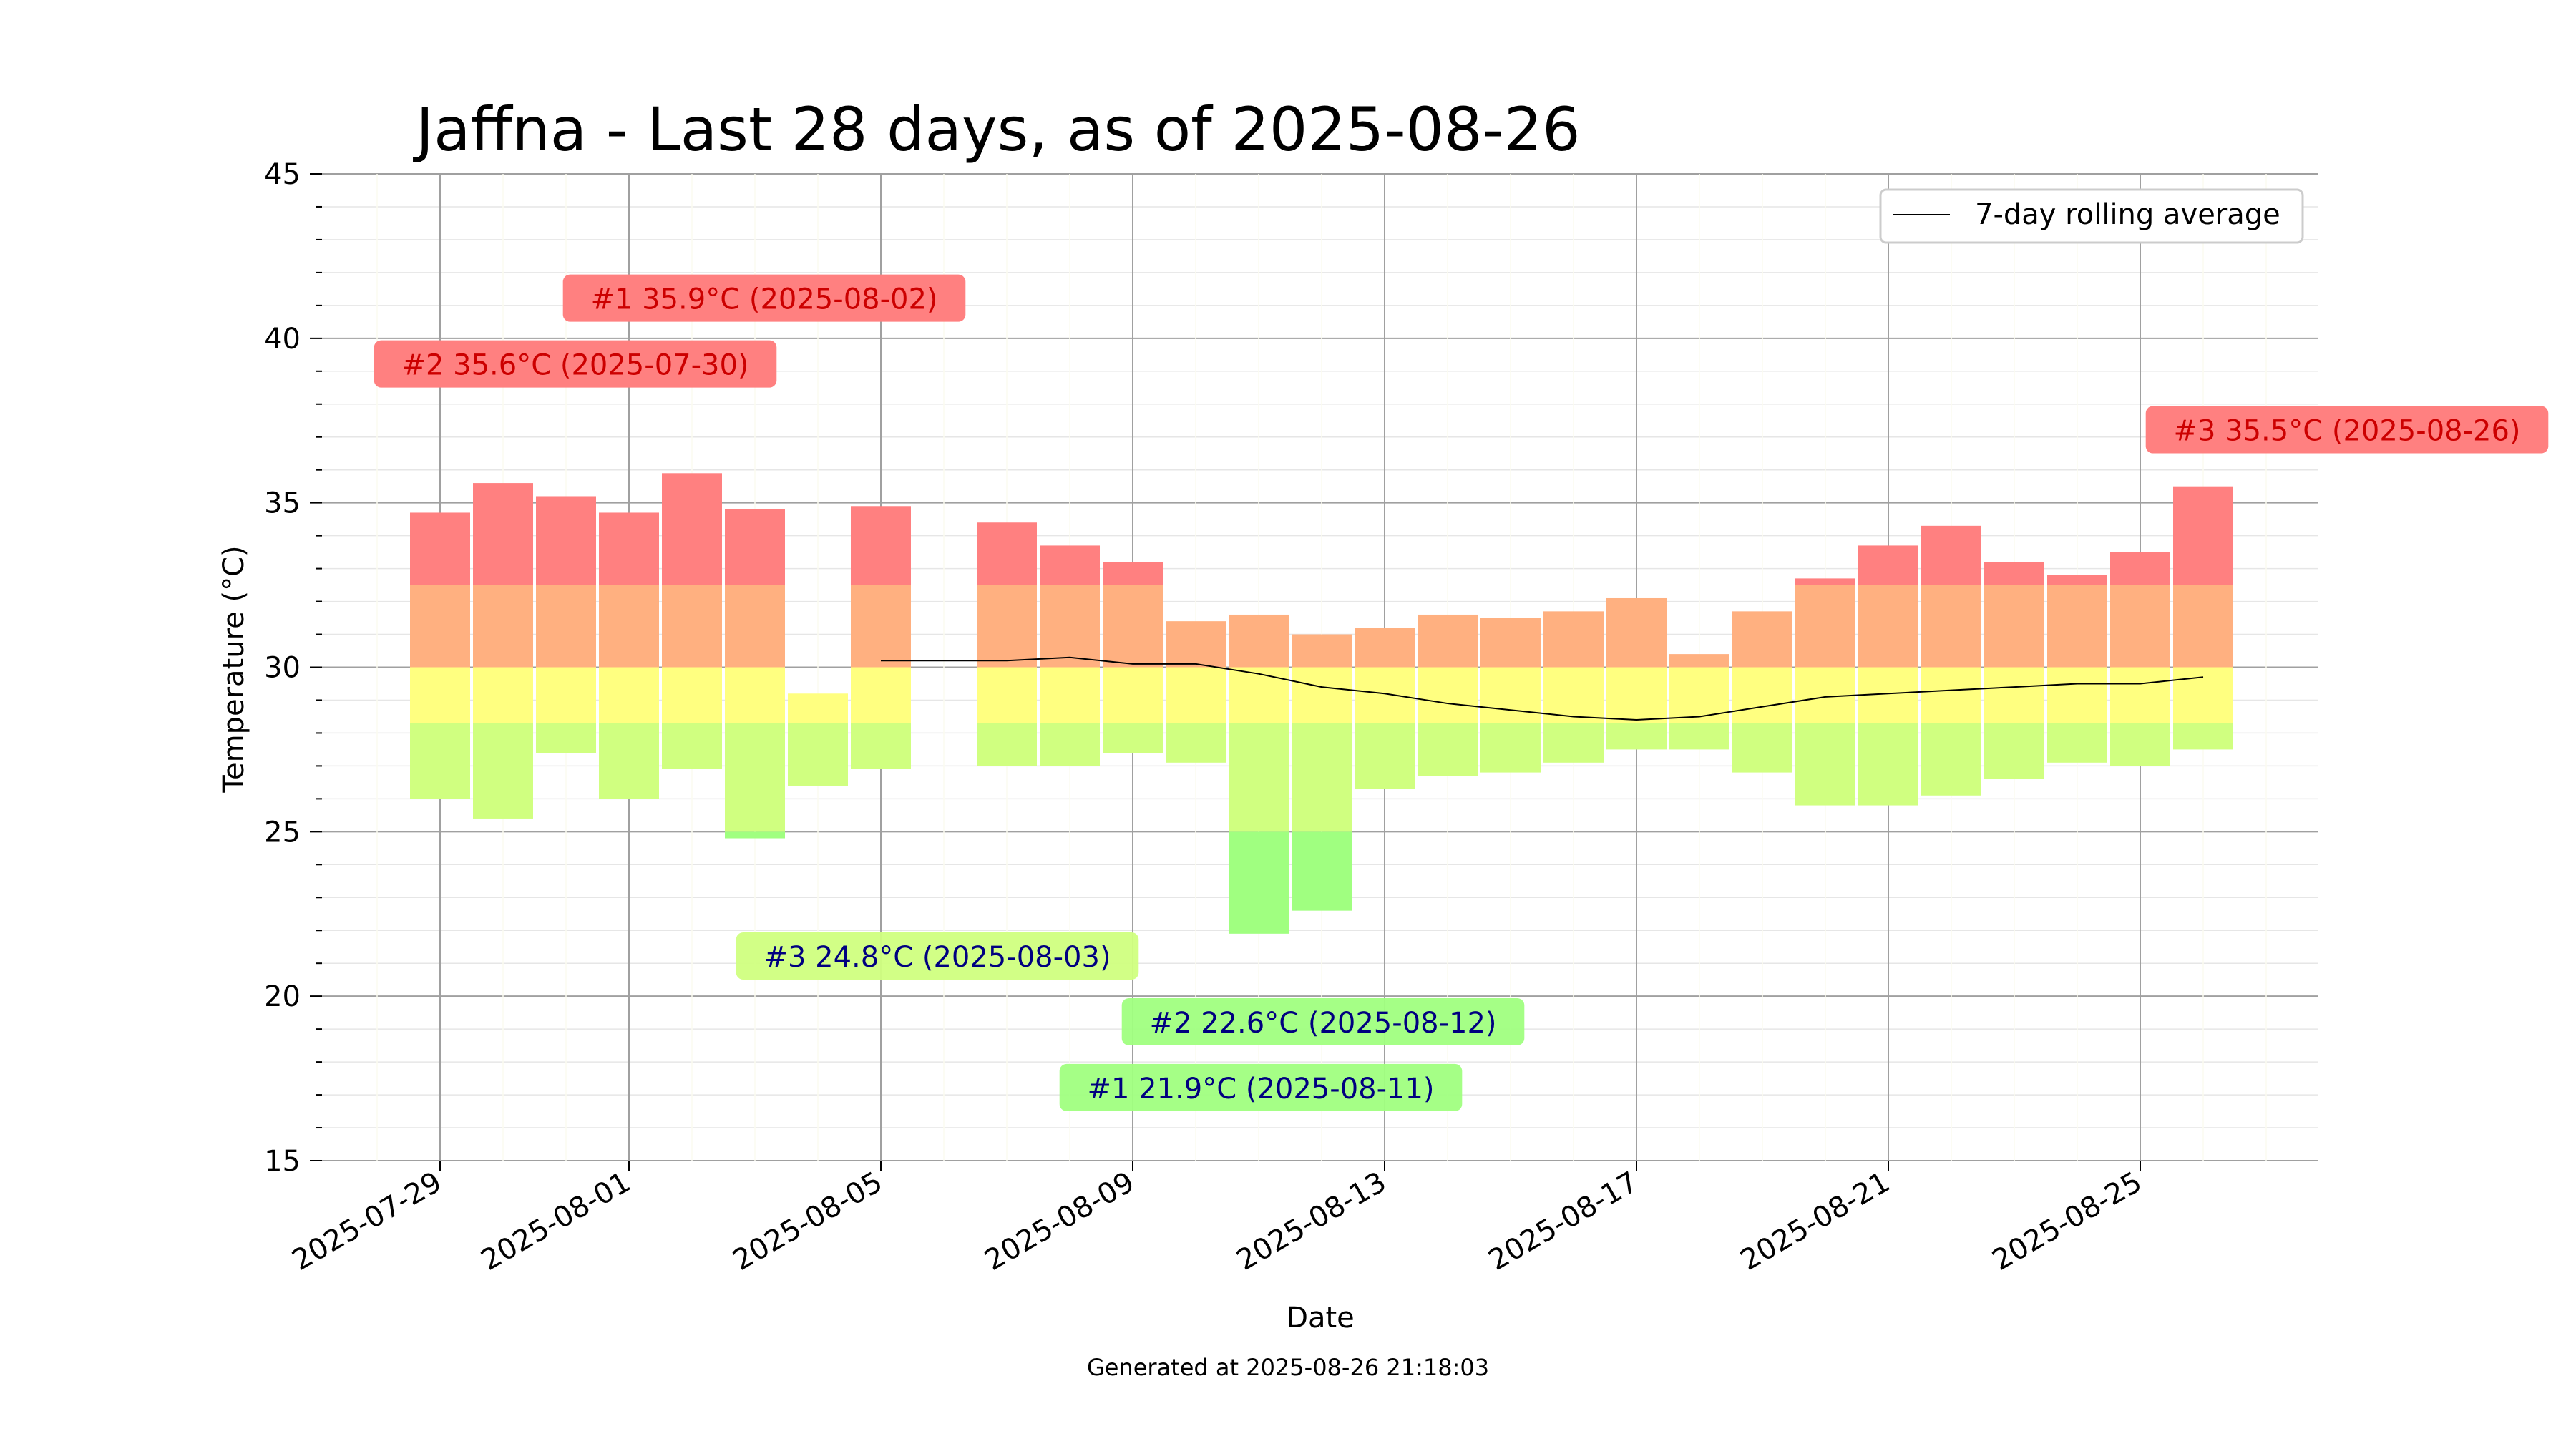  What do you see at coordinates (282, 996) in the screenshot?
I see `y-tick-label: 20` at bounding box center [282, 996].